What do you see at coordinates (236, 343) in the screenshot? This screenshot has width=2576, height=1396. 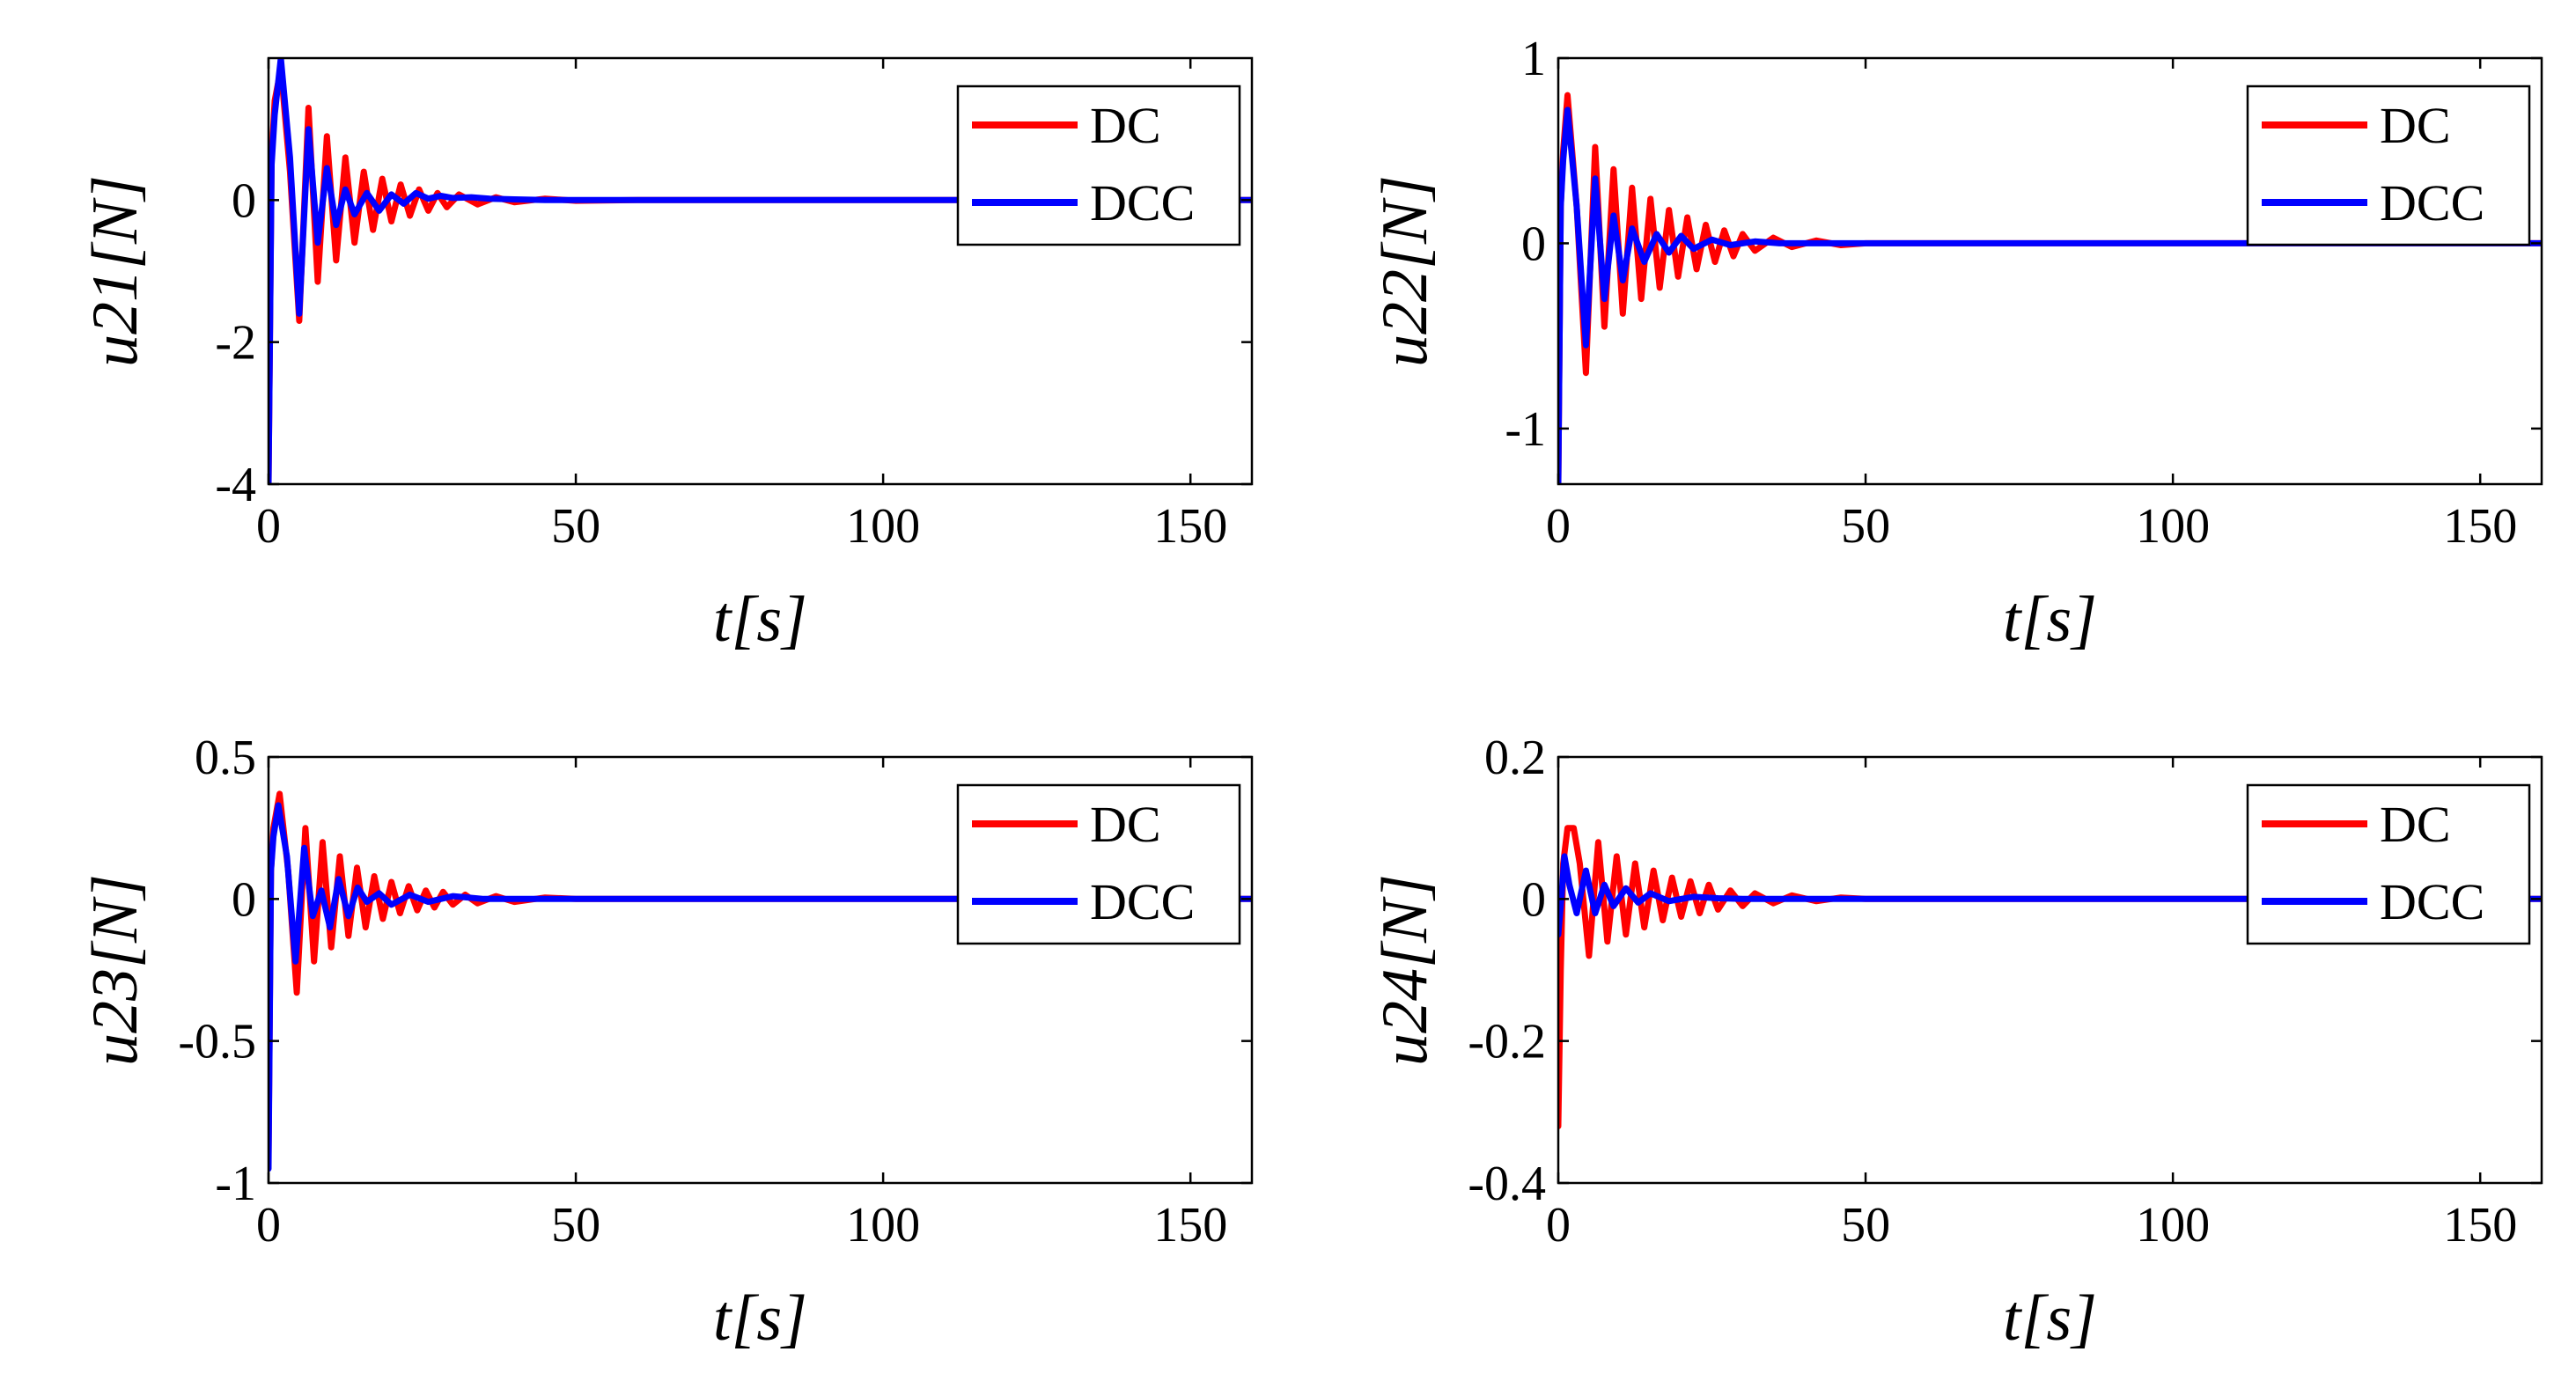 I see `y-tick-label: -2` at bounding box center [236, 343].